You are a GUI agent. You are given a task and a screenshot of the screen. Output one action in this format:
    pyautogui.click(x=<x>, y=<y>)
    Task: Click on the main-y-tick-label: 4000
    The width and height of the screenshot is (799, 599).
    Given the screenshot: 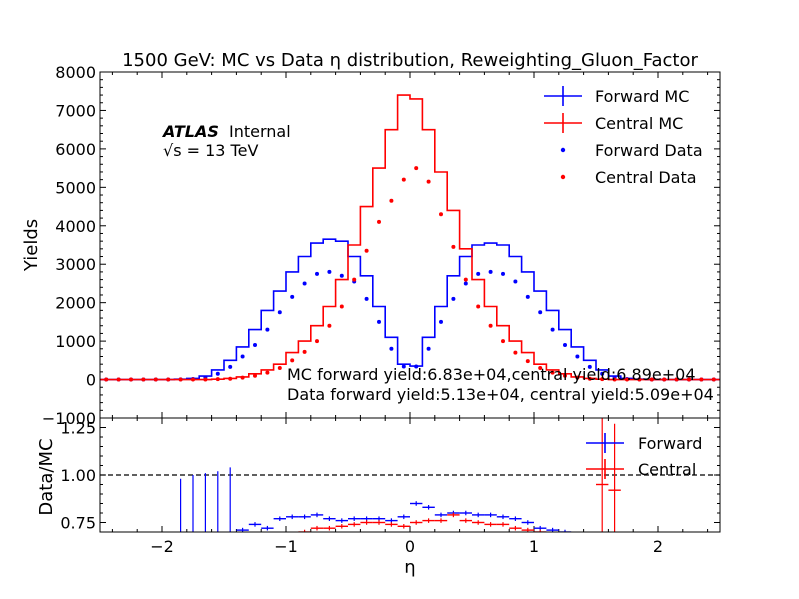 What is the action you would take?
    pyautogui.click(x=75, y=226)
    